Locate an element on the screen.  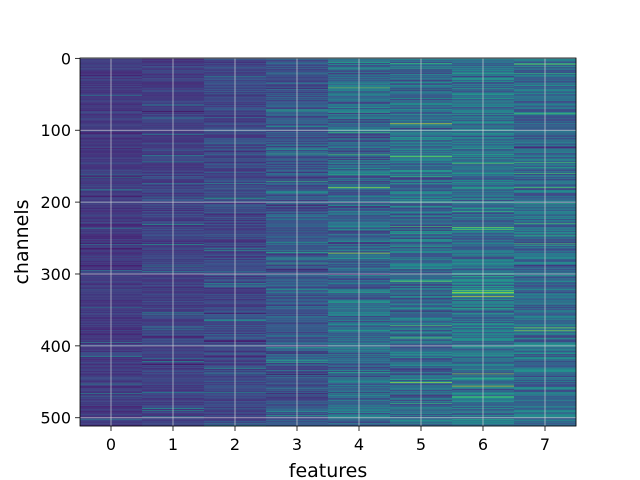
x-axis-title: features is located at coordinates (328, 470).